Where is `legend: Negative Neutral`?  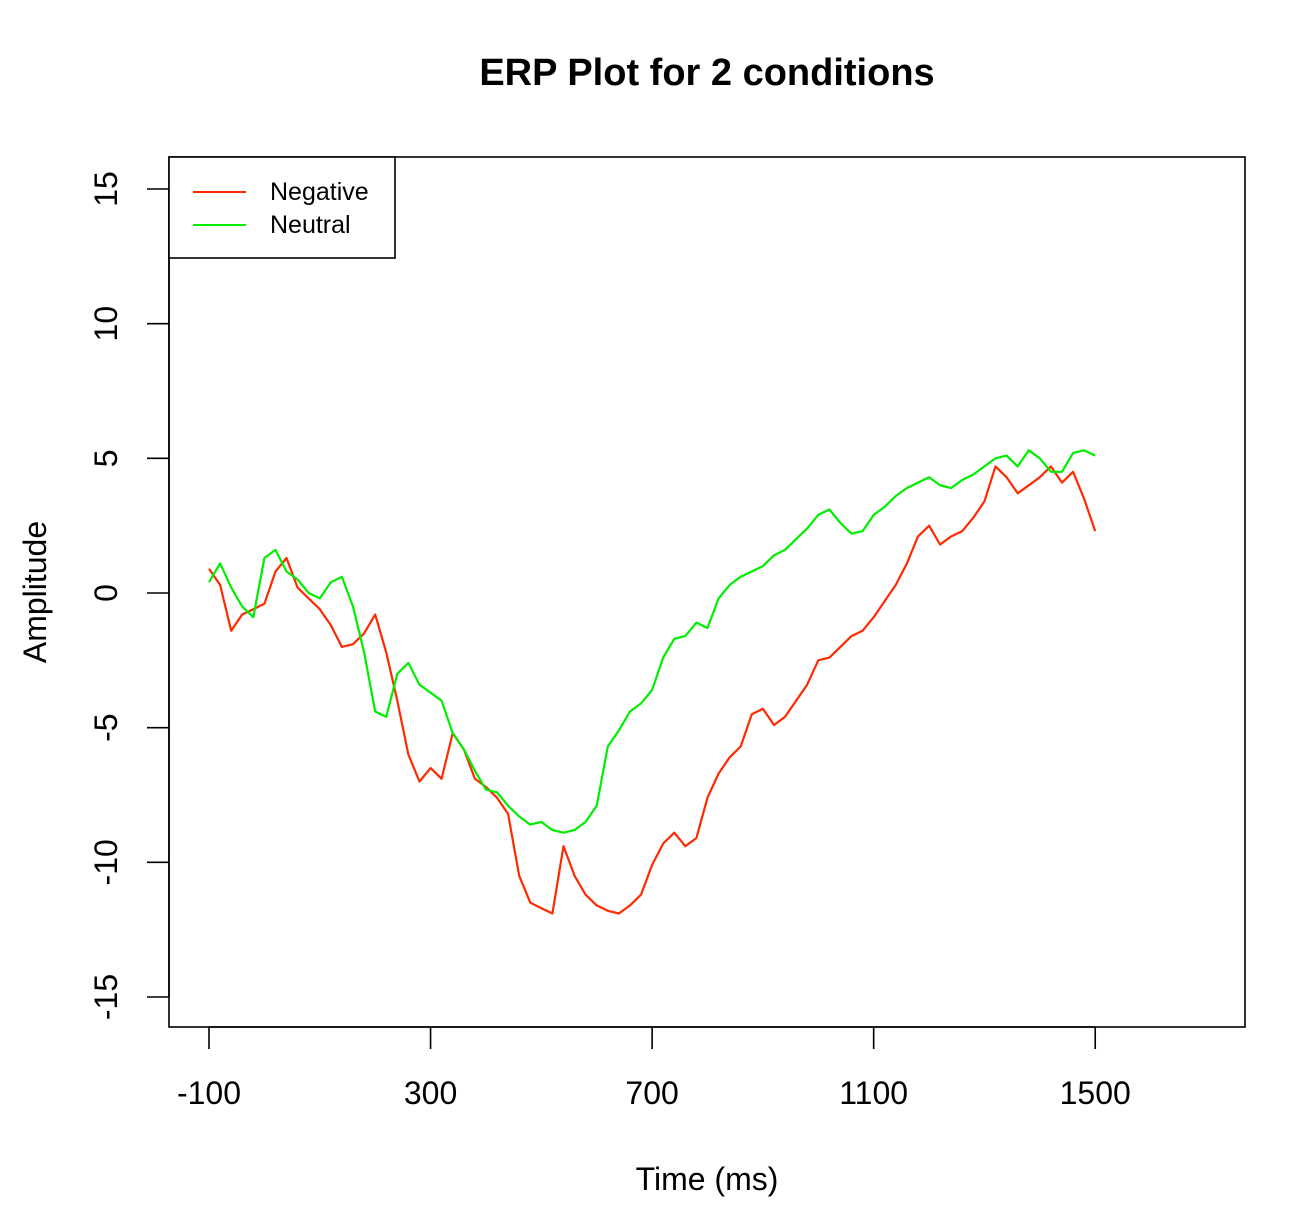
legend: Negative Neutral is located at coordinates (282, 207).